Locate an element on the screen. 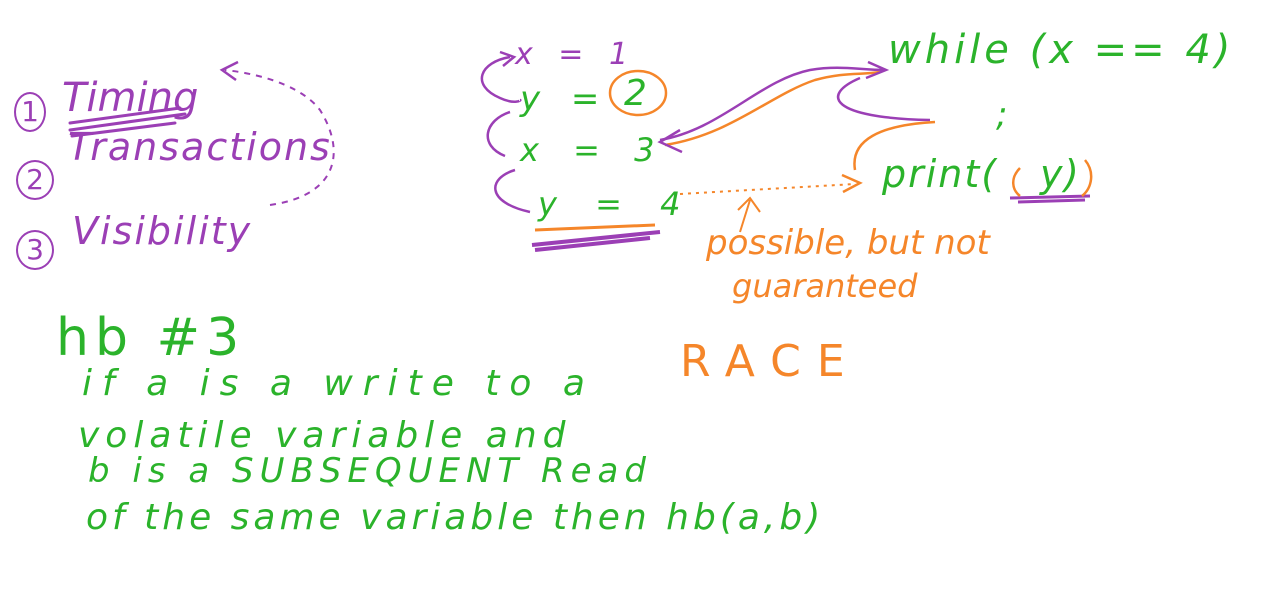  orange-swap-arrow is located at coordinates (772, 108).